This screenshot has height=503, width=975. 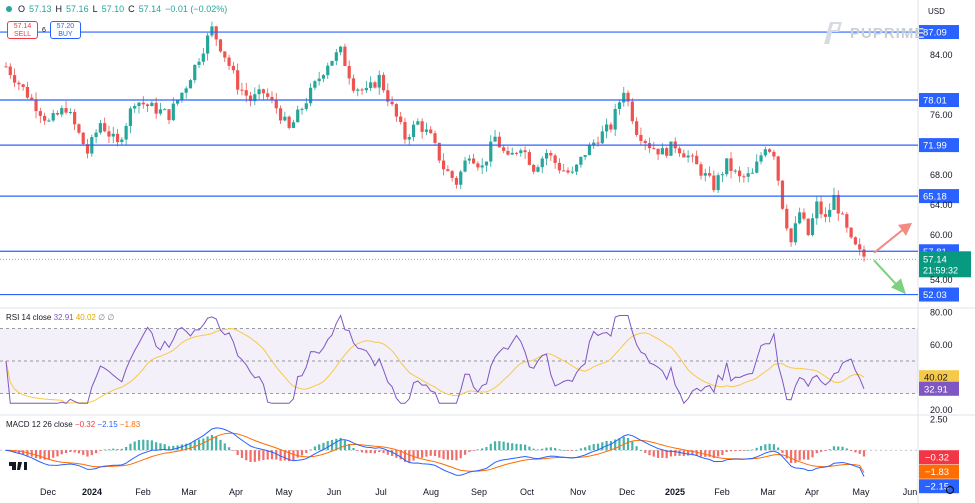 What do you see at coordinates (22, 34) in the screenshot?
I see `sell-label: SELL` at bounding box center [22, 34].